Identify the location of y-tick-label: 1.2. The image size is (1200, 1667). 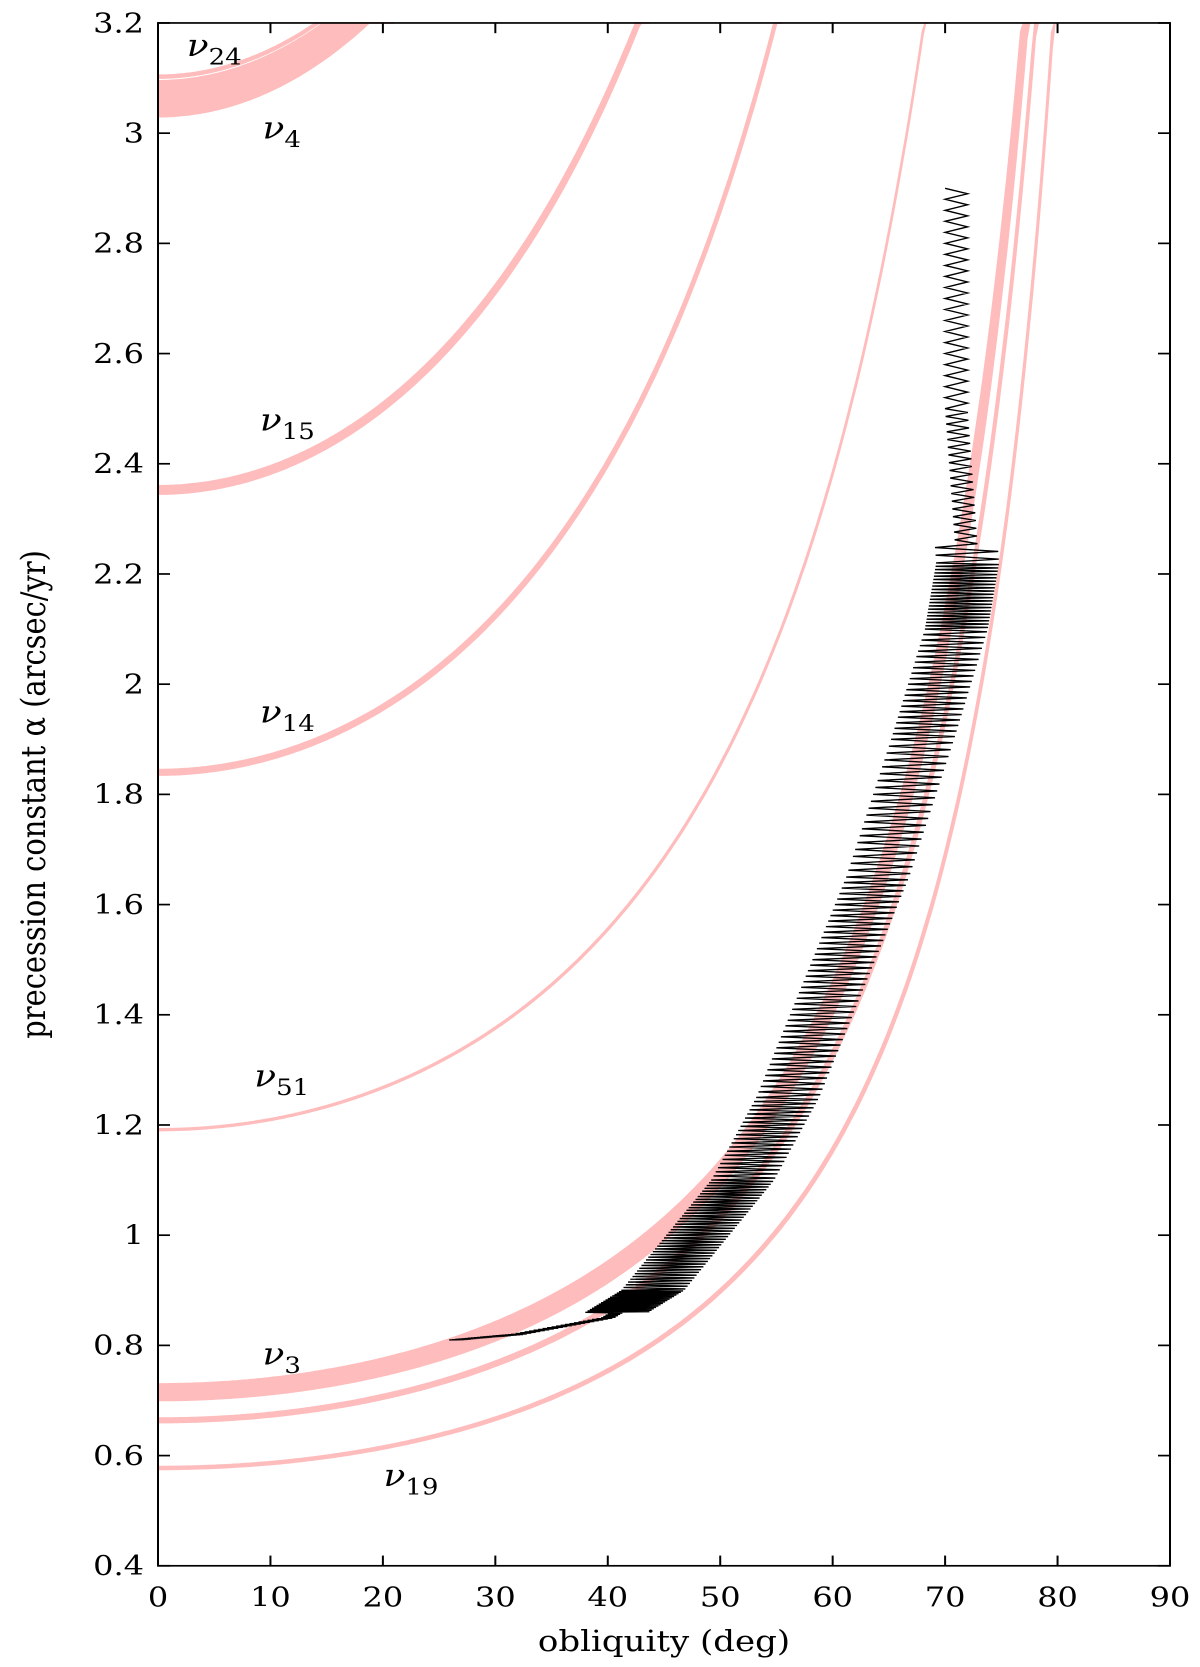
(118, 1126).